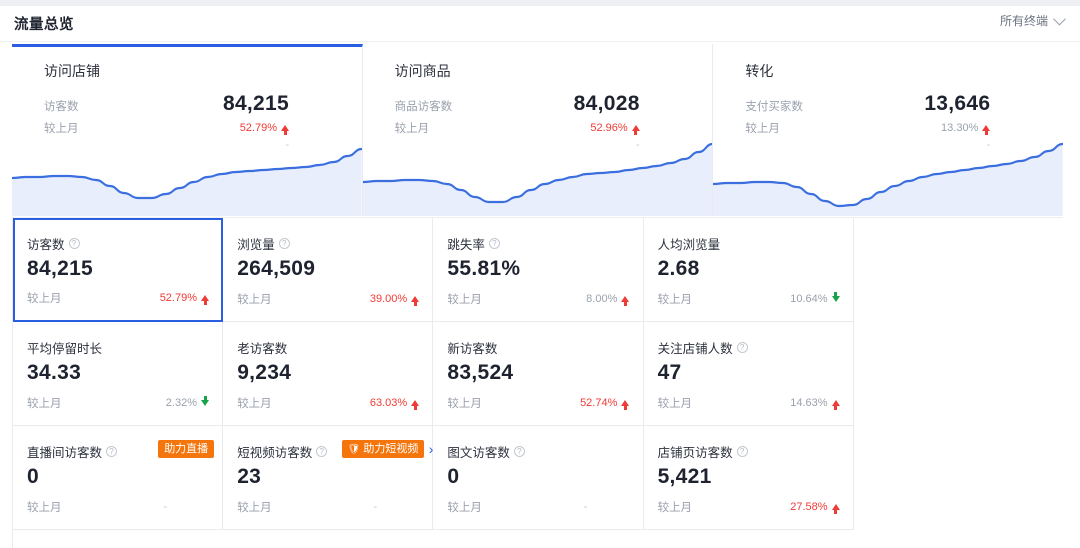  I want to click on metric-cell-2: 浏览量? 264,509 较上月 39.00%, so click(328, 270).